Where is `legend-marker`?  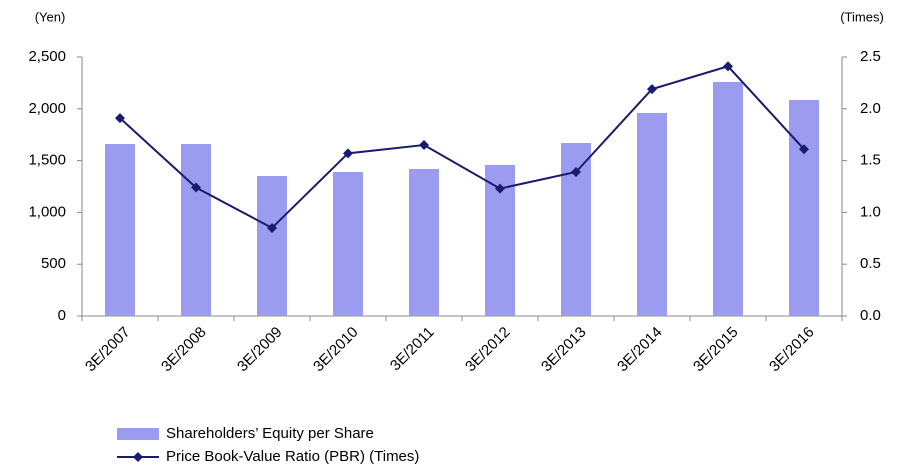
legend-marker is located at coordinates (138, 457).